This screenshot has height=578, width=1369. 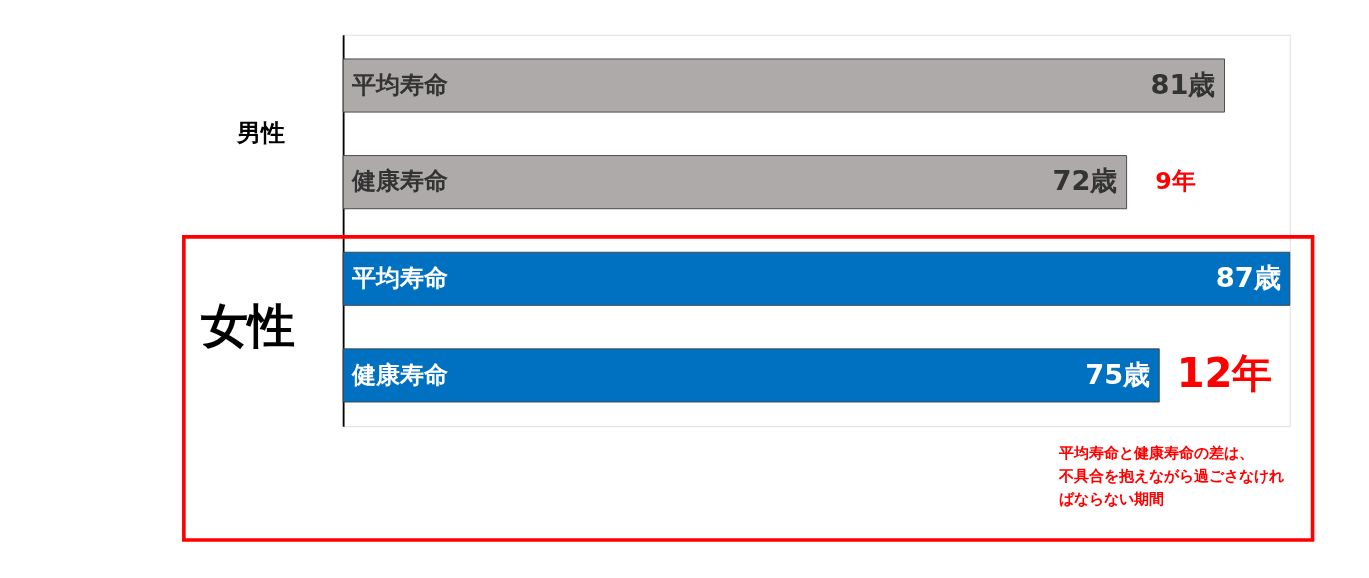 I want to click on text: 女性, so click(x=247, y=325).